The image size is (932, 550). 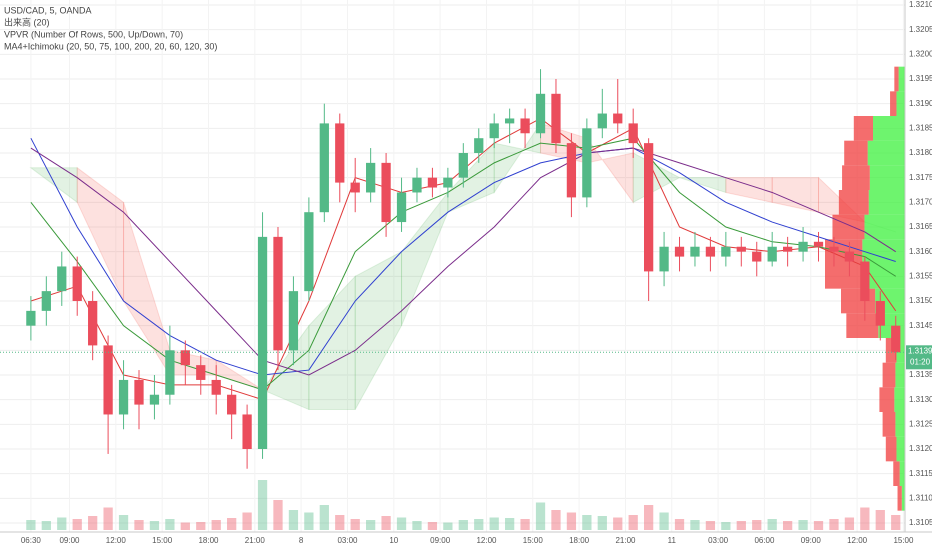 I want to click on legend-vpvr: VPVR (Number Of Rows, 500, Up/Down, 70), so click(x=93, y=34).